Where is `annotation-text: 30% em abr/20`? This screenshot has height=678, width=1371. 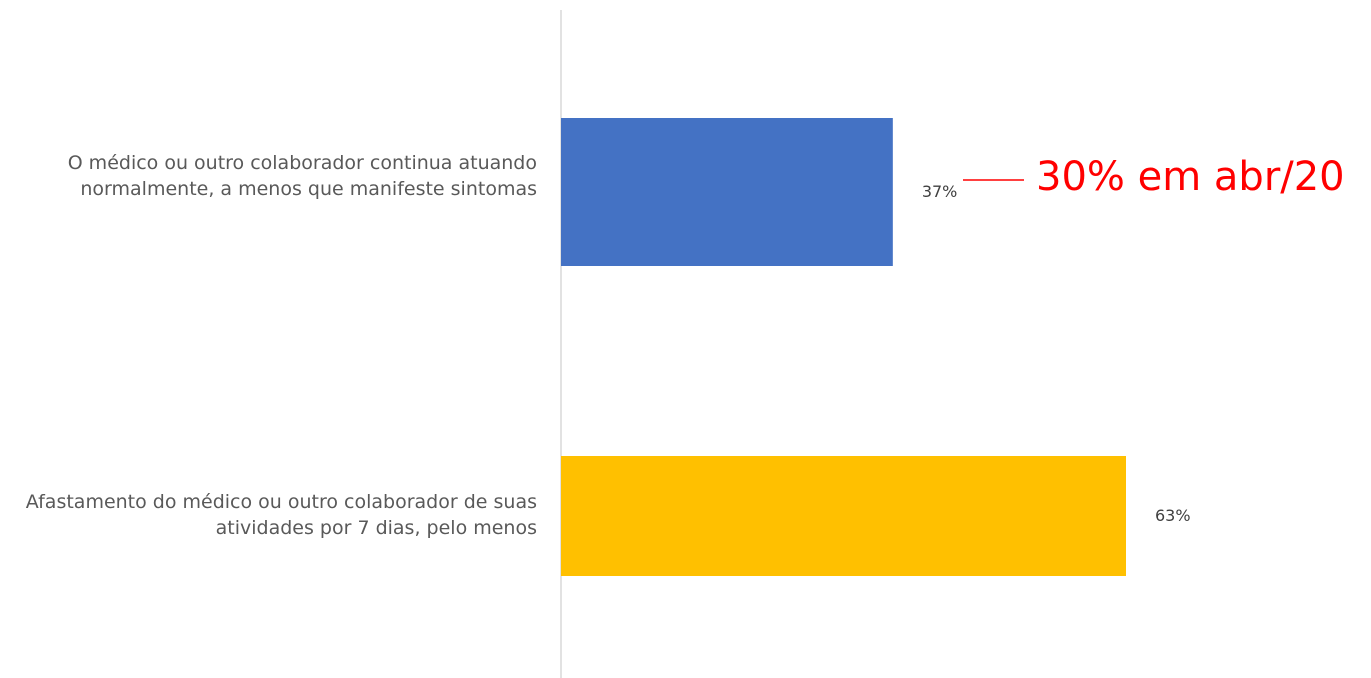 annotation-text: 30% em abr/20 is located at coordinates (1190, 177).